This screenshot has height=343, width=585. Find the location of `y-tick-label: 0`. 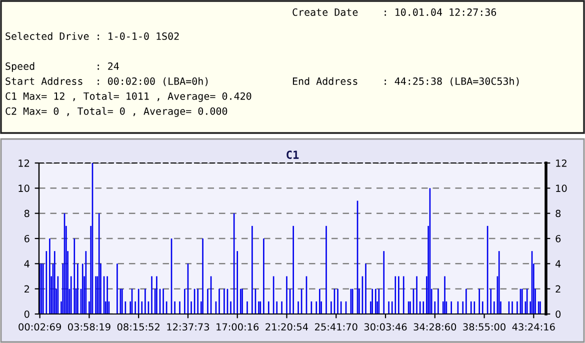

y-tick-label: 0 is located at coordinates (27, 314).